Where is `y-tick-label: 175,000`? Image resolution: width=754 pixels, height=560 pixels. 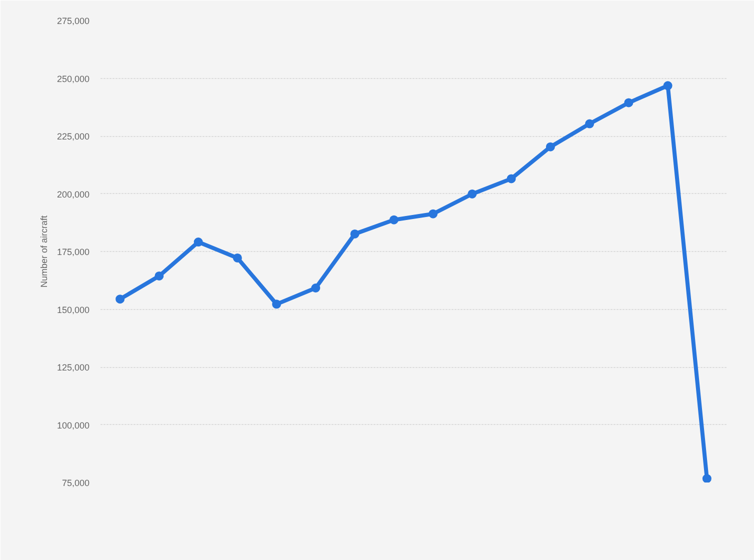 y-tick-label: 175,000 is located at coordinates (73, 252).